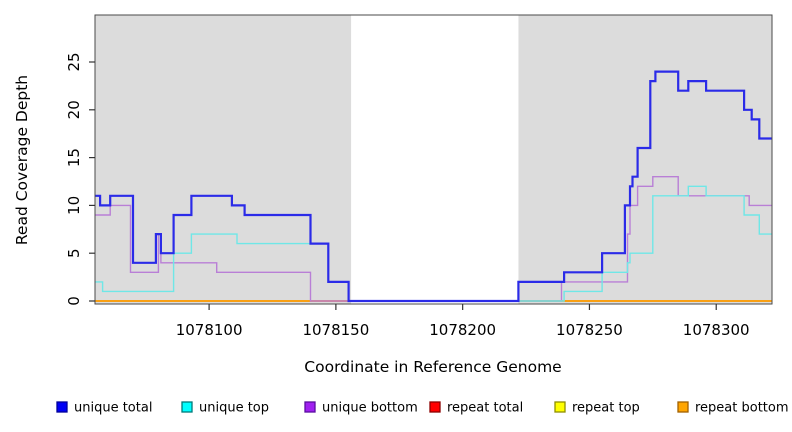 The height and width of the screenshot is (432, 792). What do you see at coordinates (74, 205) in the screenshot?
I see `y-tick-label: 10` at bounding box center [74, 205].